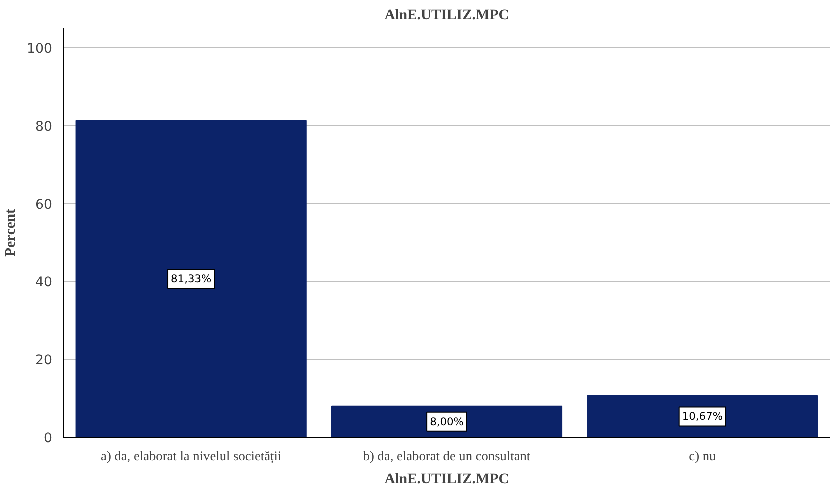  What do you see at coordinates (44, 283) in the screenshot?
I see `y-tick-label: 40` at bounding box center [44, 283].